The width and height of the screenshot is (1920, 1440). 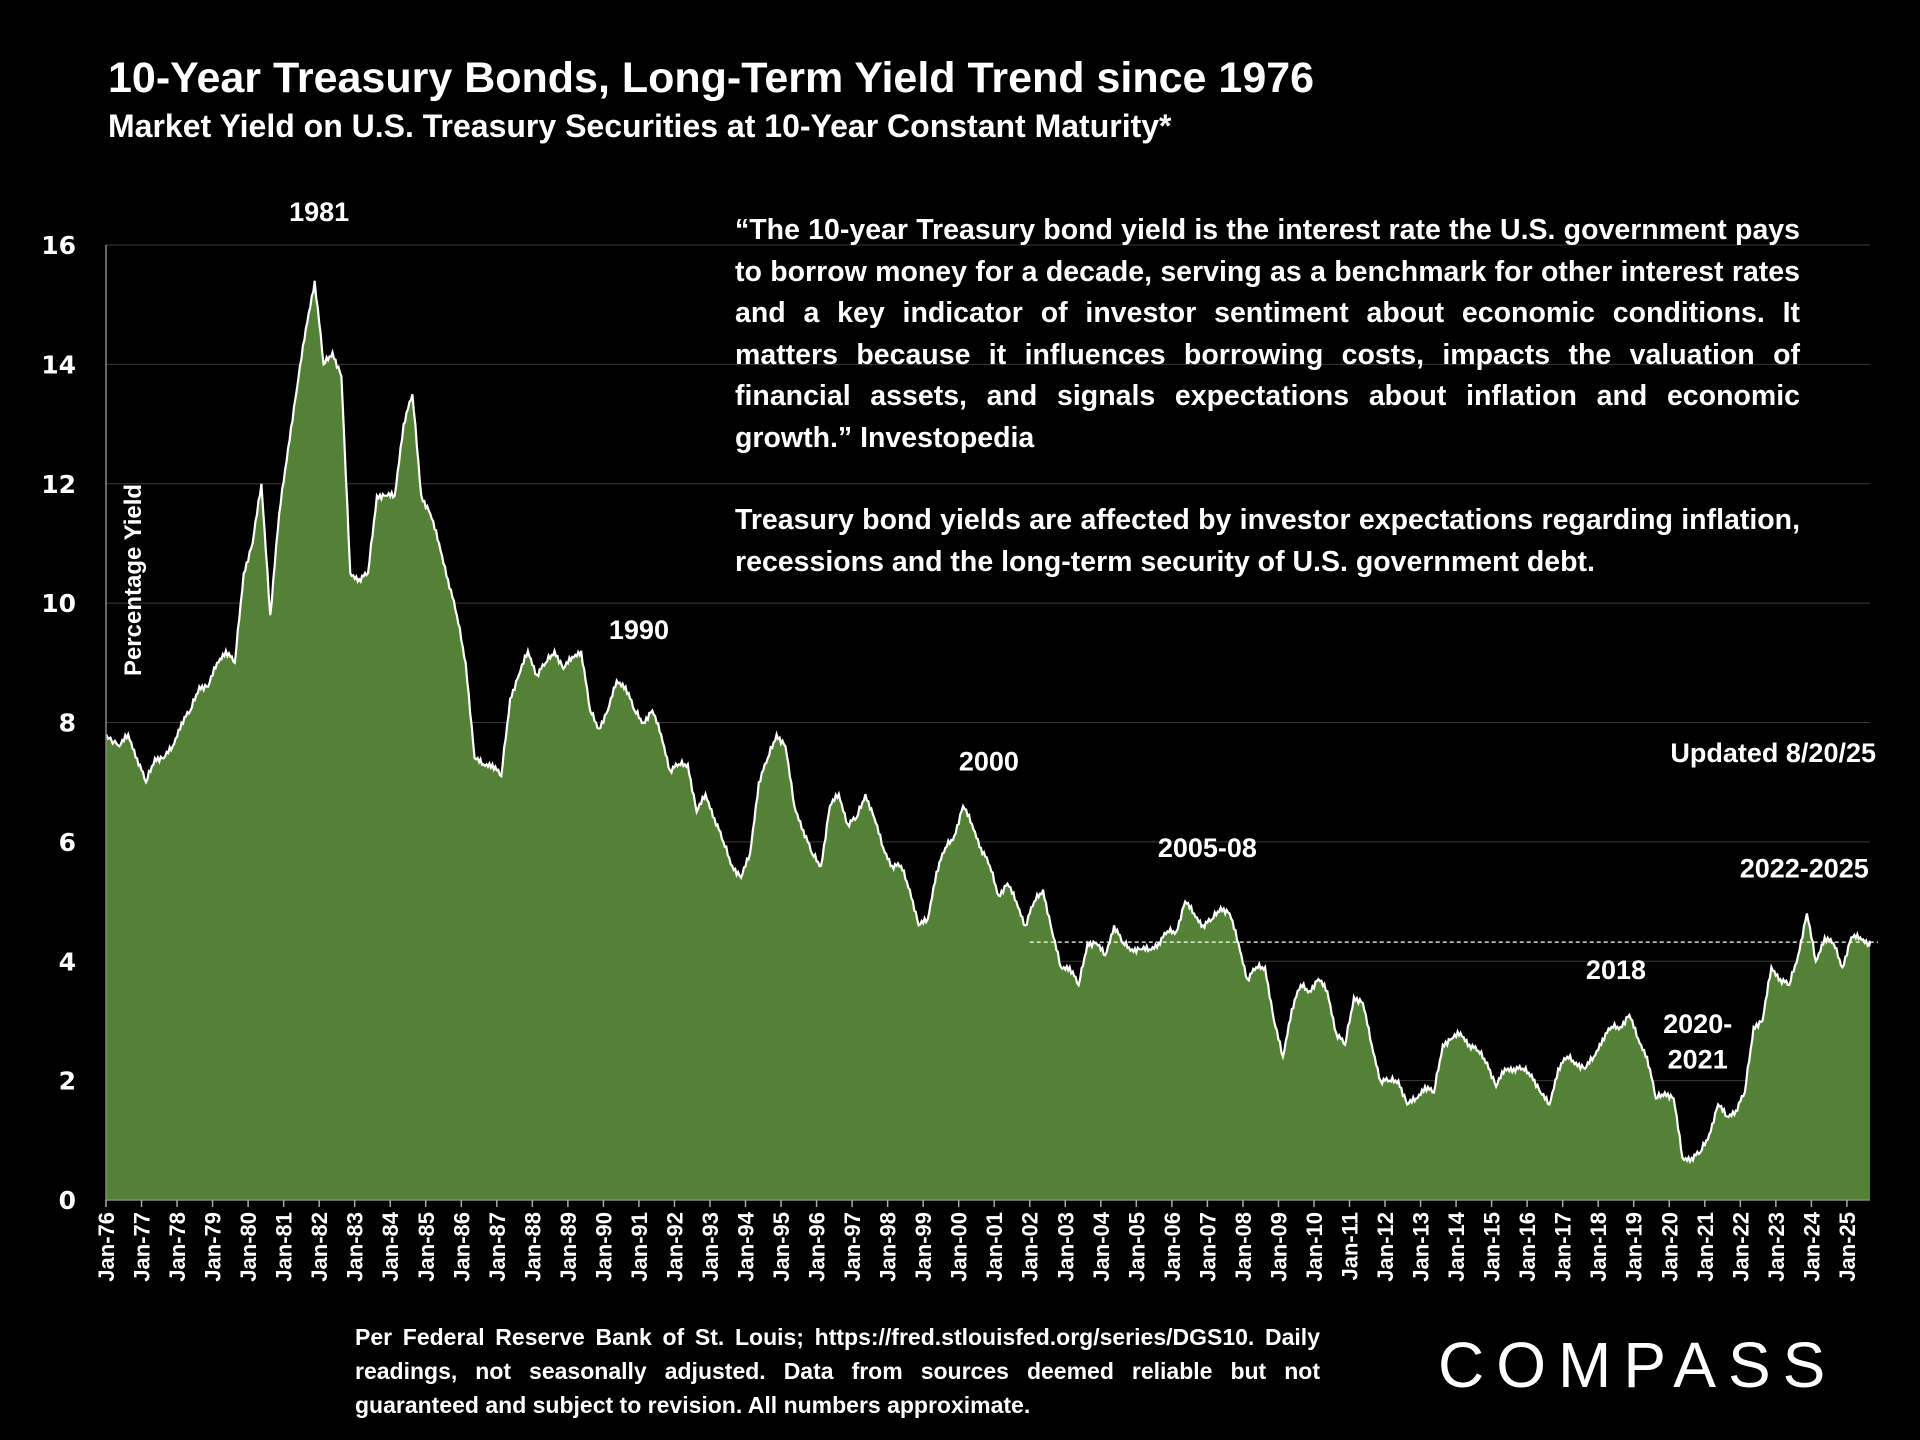 What do you see at coordinates (989, 761) in the screenshot?
I see `peak-annotation: 2000` at bounding box center [989, 761].